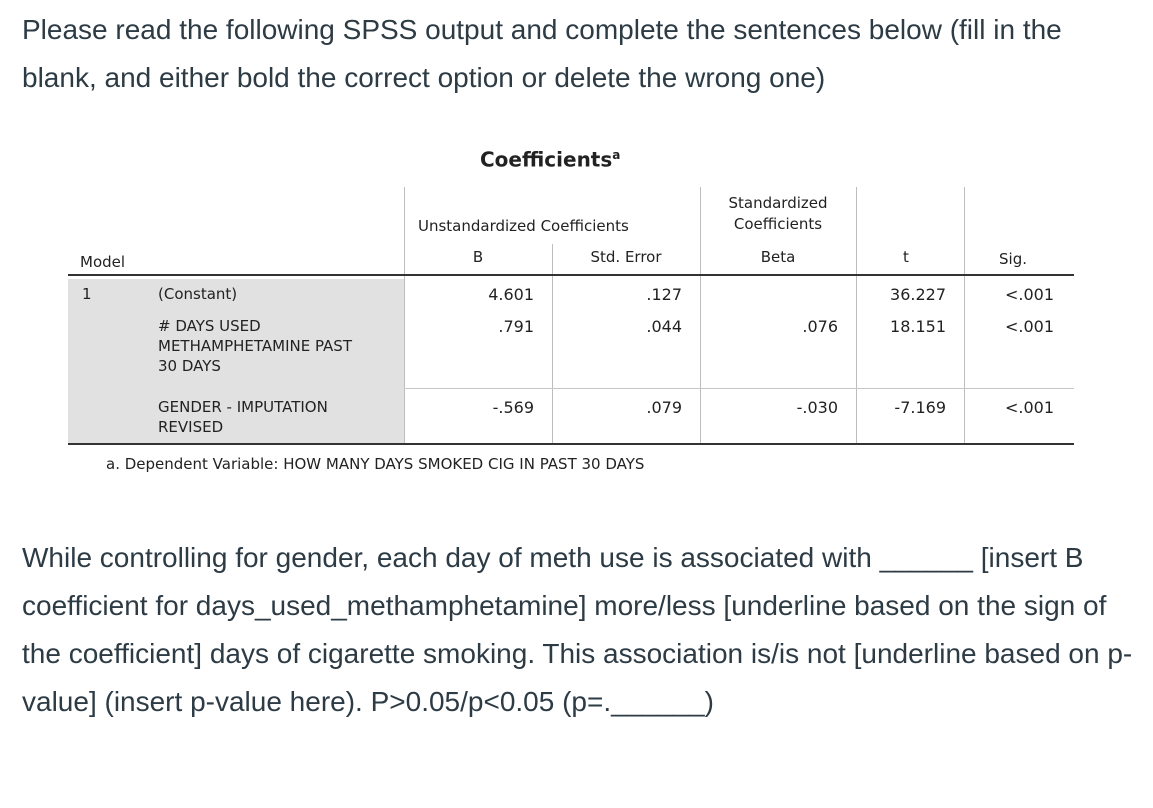 Image resolution: width=1153 pixels, height=808 pixels. Describe the element at coordinates (87, 294) in the screenshot. I see `model-number: 1` at that location.